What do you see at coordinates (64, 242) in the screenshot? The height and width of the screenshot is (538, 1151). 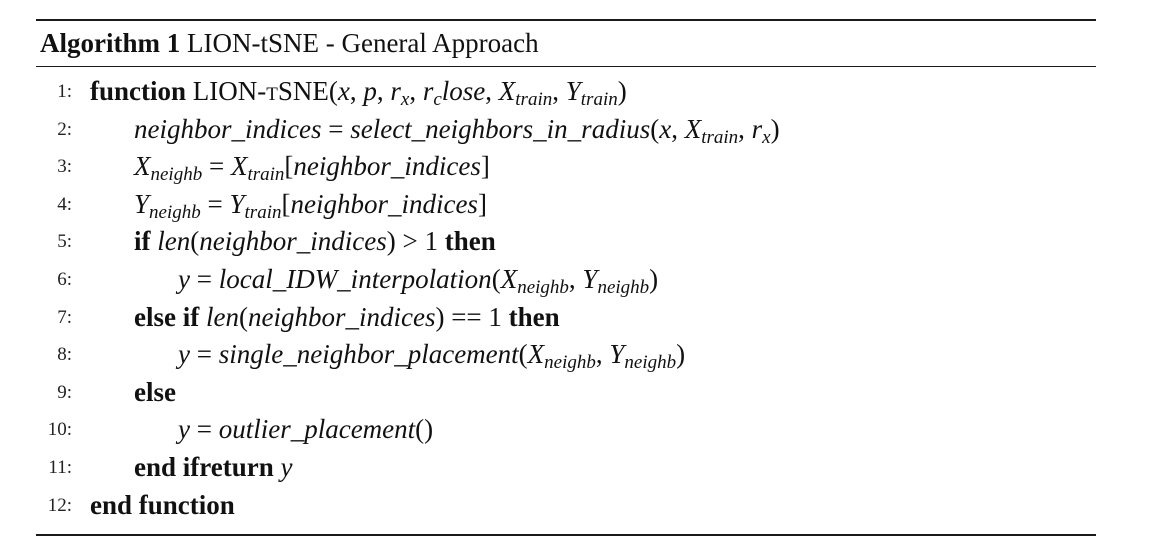 I see `line-number: 5:` at bounding box center [64, 242].